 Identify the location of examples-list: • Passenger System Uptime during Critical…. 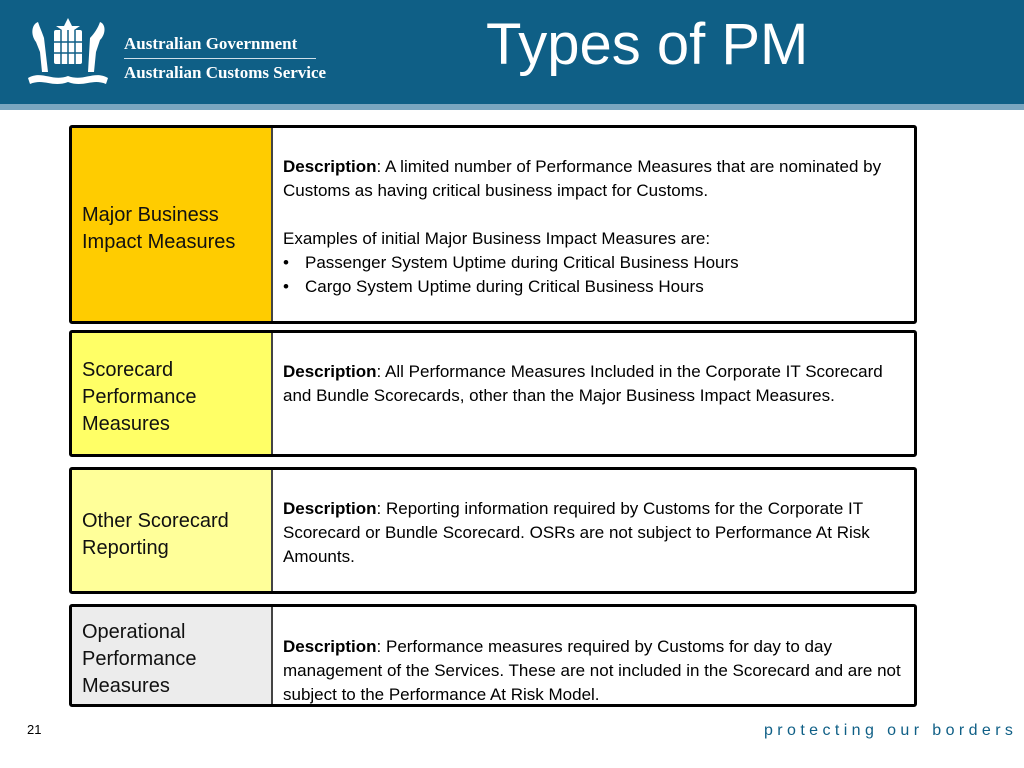
(594, 275).